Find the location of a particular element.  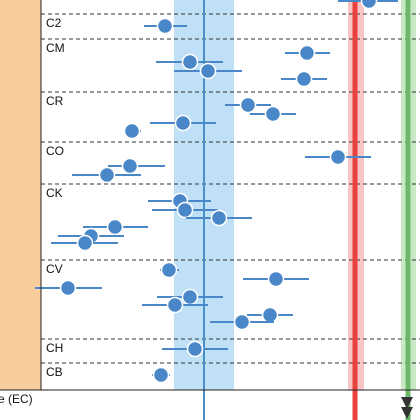

group-label-cm: CM is located at coordinates (55, 48).